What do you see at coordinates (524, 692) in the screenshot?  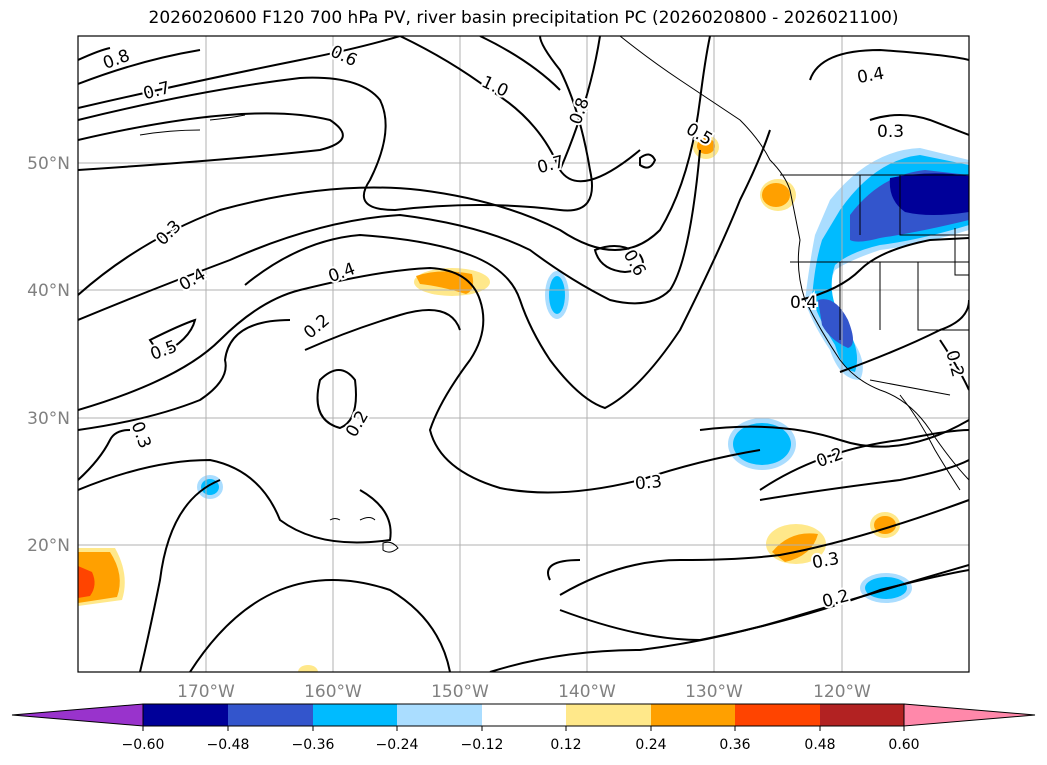 I see `lon-tick-labels: 170°W 160°W 150°W 140°W 130°W 120°W` at bounding box center [524, 692].